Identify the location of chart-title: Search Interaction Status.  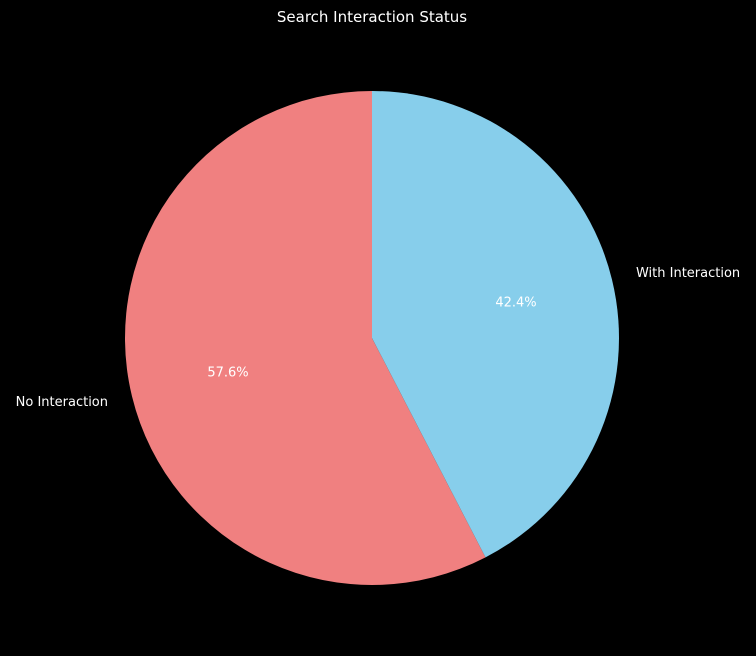
(372, 17).